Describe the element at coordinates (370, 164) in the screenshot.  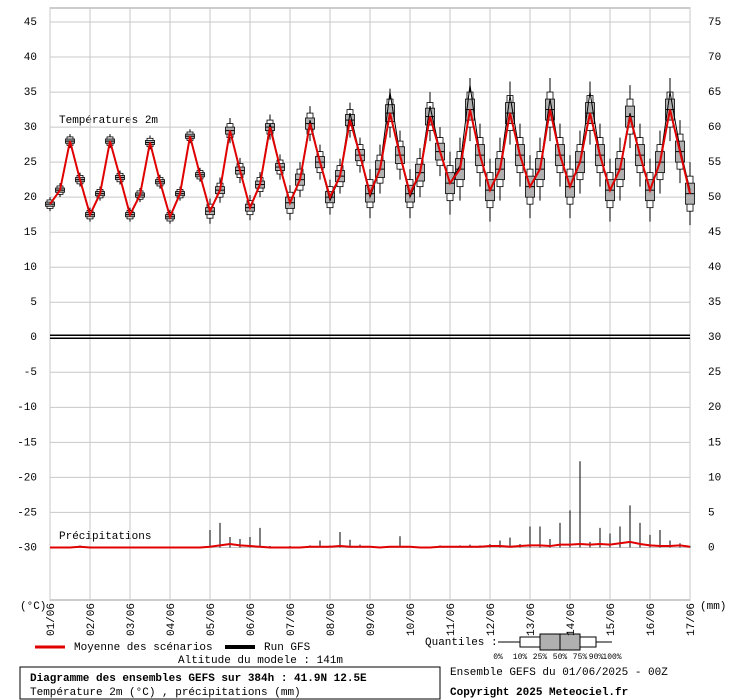
I see `series-line` at that location.